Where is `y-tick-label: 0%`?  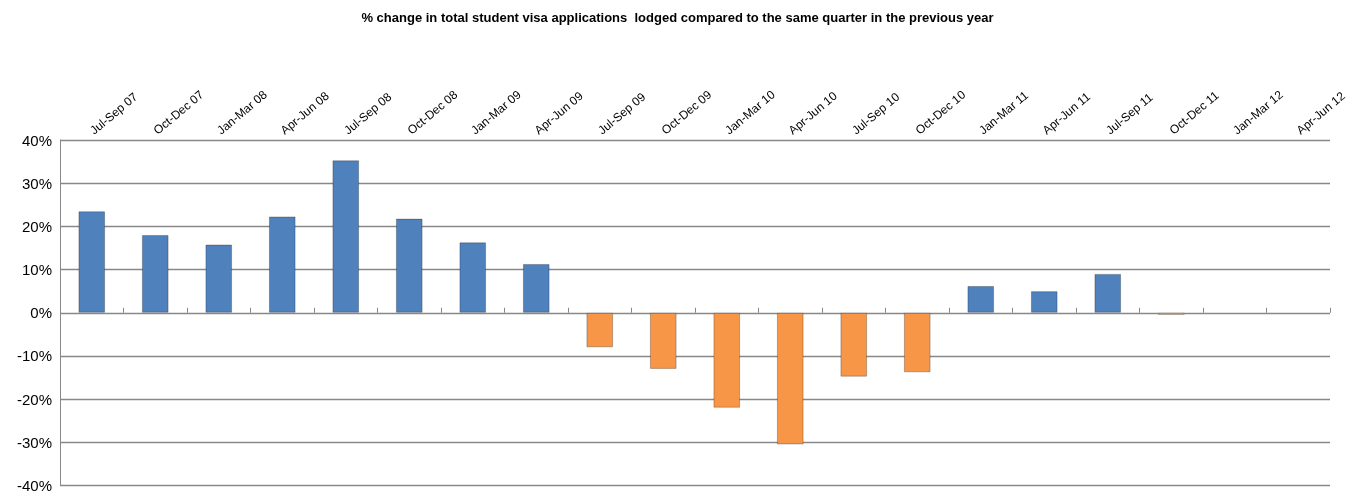 y-tick-label: 0% is located at coordinates (41, 313).